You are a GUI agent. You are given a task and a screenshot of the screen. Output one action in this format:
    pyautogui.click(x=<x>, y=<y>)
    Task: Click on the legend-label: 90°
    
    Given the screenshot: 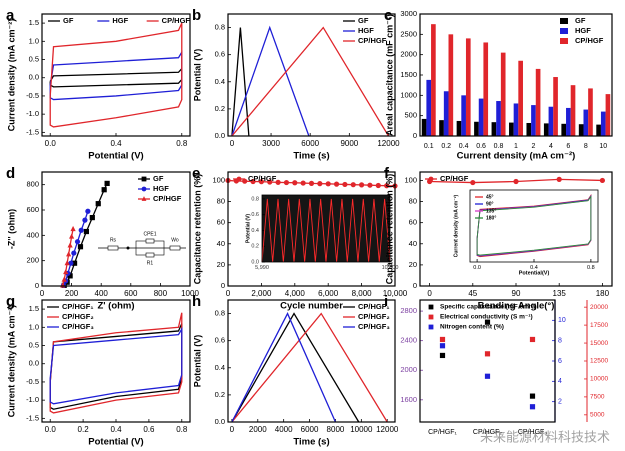 What is the action you would take?
    pyautogui.click(x=490, y=204)
    